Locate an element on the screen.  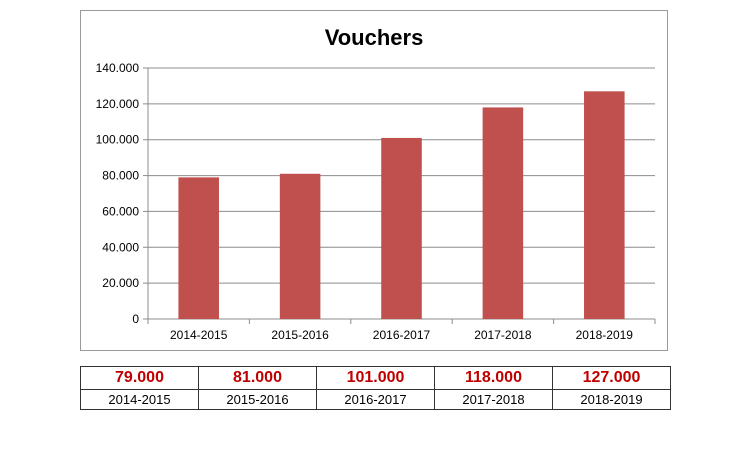
year-cell: 2014-2015 is located at coordinates (139, 399).